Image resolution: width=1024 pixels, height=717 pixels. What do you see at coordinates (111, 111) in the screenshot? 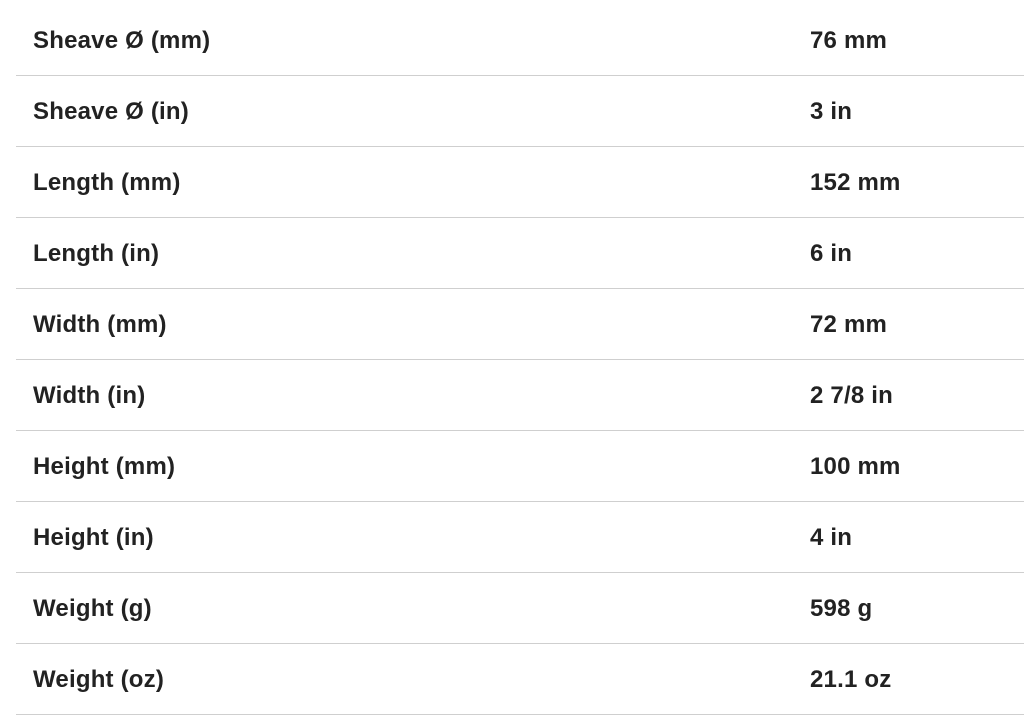
I see `spec-label: Sheave Ø (in)` at bounding box center [111, 111].